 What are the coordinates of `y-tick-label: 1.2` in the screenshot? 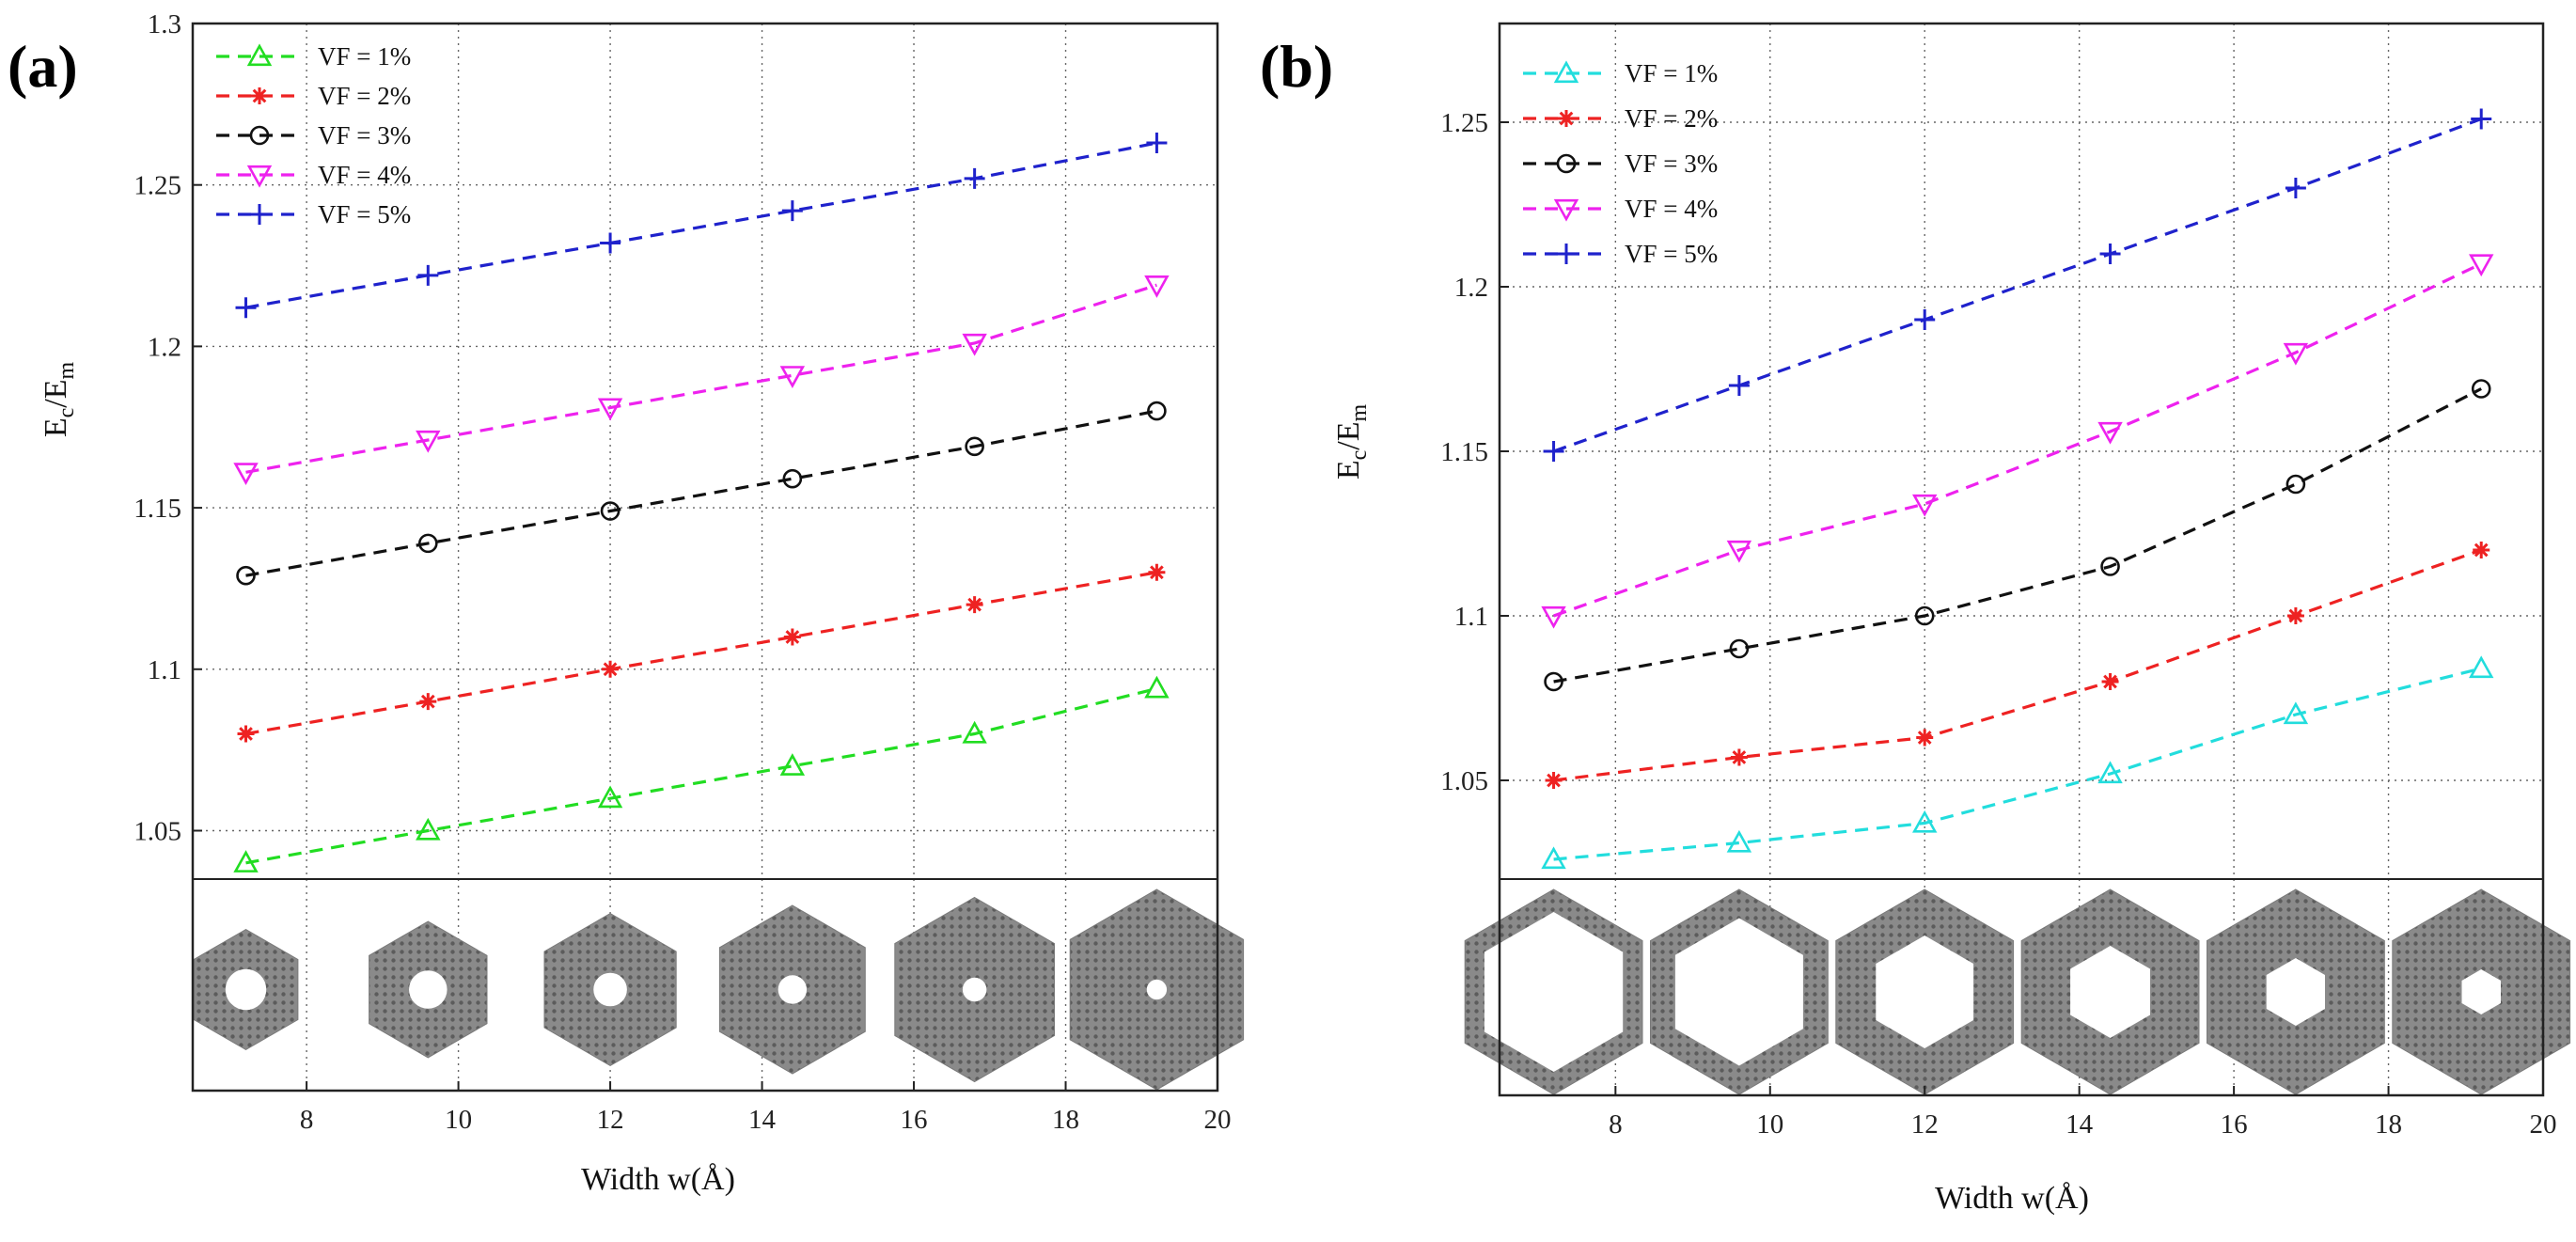 It's located at (164, 347).